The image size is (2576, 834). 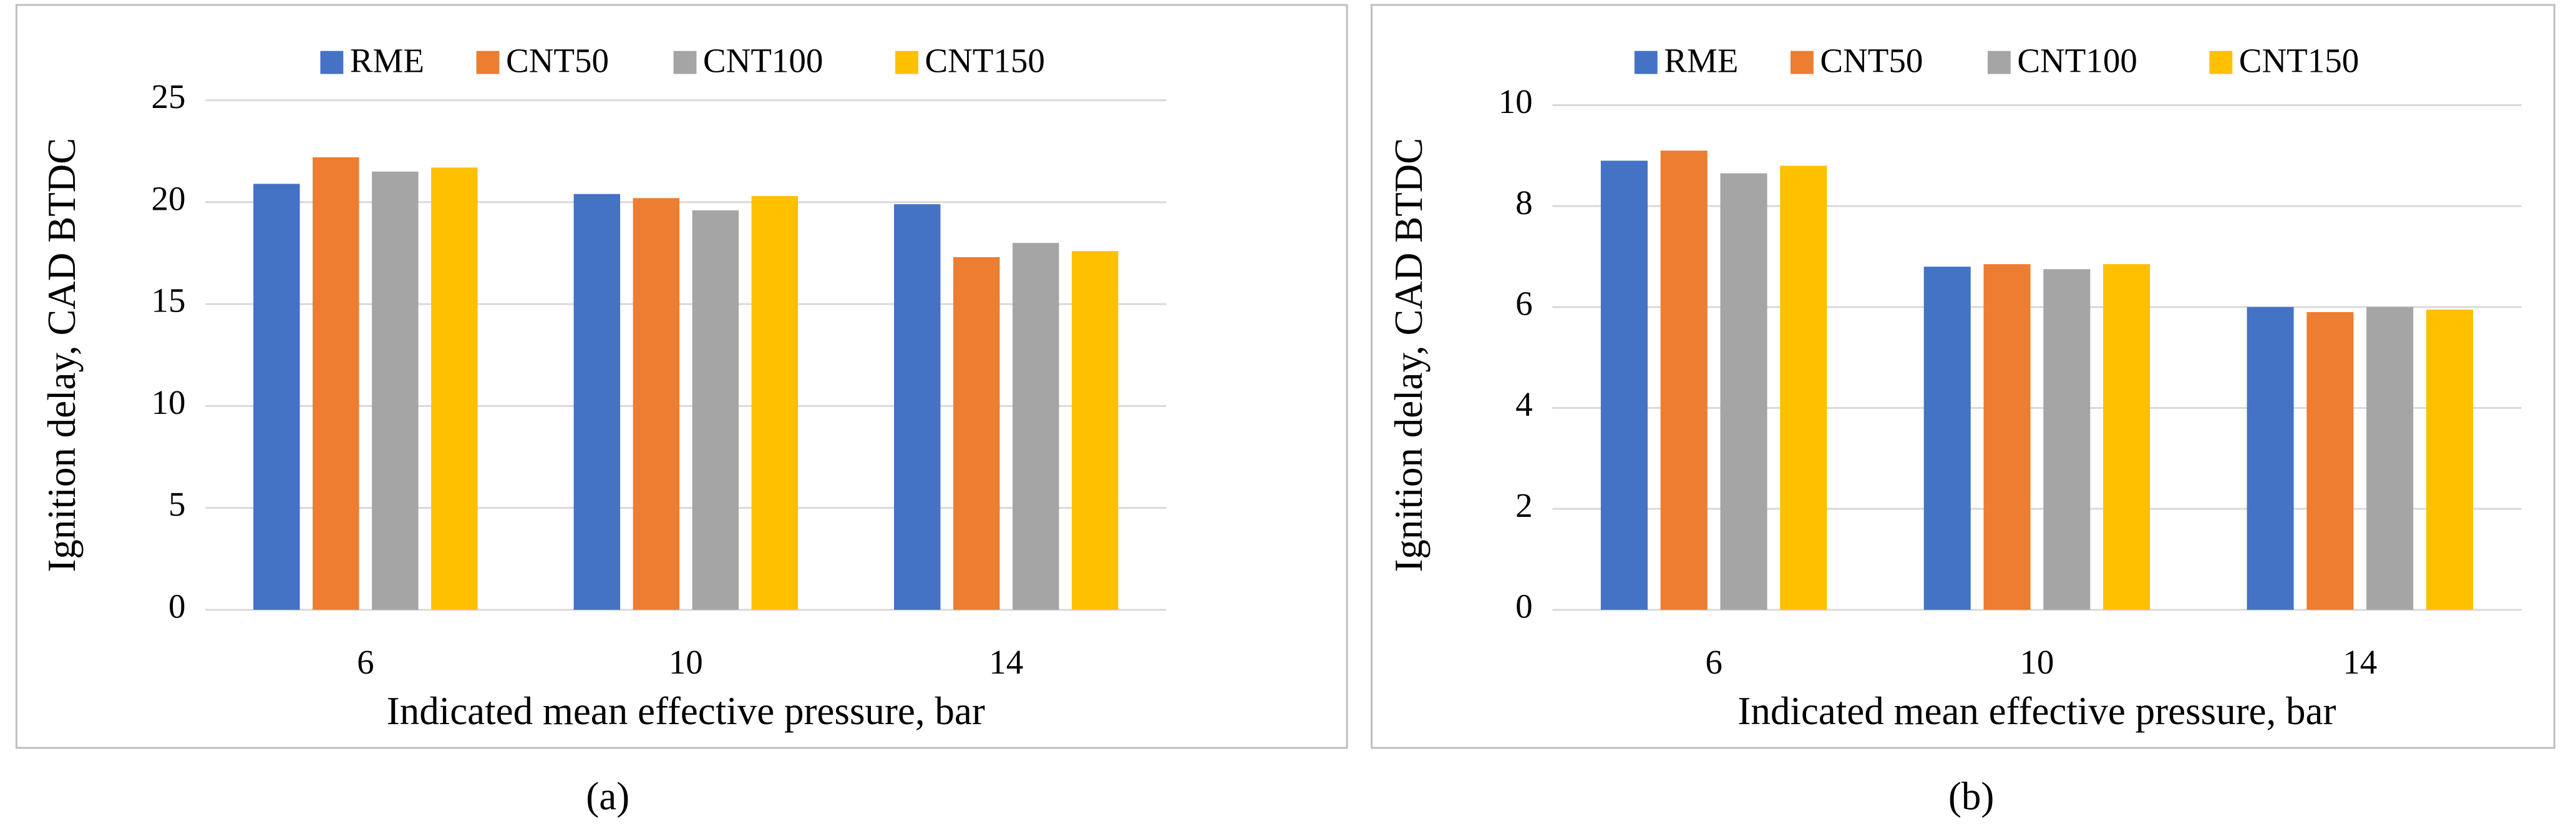 What do you see at coordinates (1524, 404) in the screenshot?
I see `y-tick-label: 4` at bounding box center [1524, 404].